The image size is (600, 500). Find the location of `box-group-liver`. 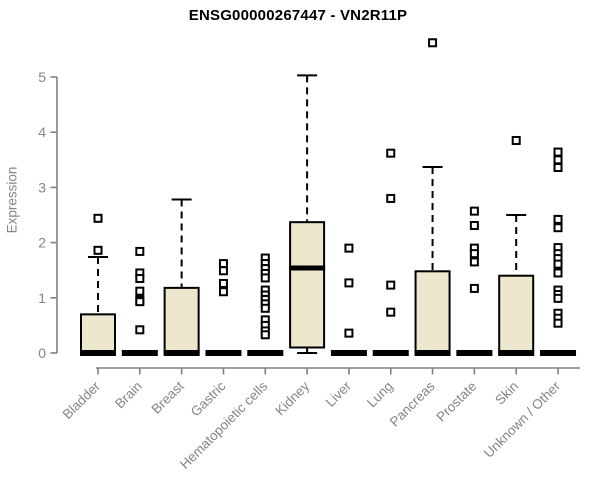

box-group-liver is located at coordinates (348, 299).